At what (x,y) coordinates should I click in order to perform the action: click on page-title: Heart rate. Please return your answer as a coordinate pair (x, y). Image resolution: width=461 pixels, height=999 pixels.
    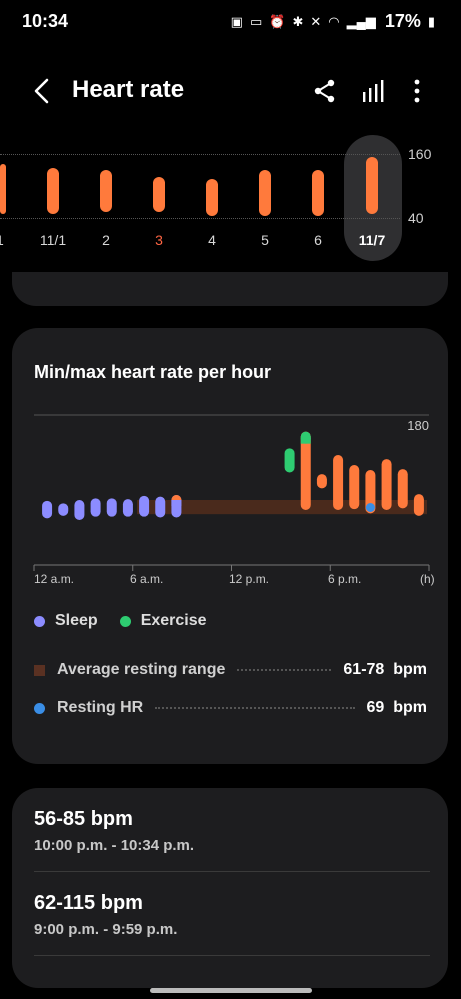
    Looking at the image, I should click on (128, 89).